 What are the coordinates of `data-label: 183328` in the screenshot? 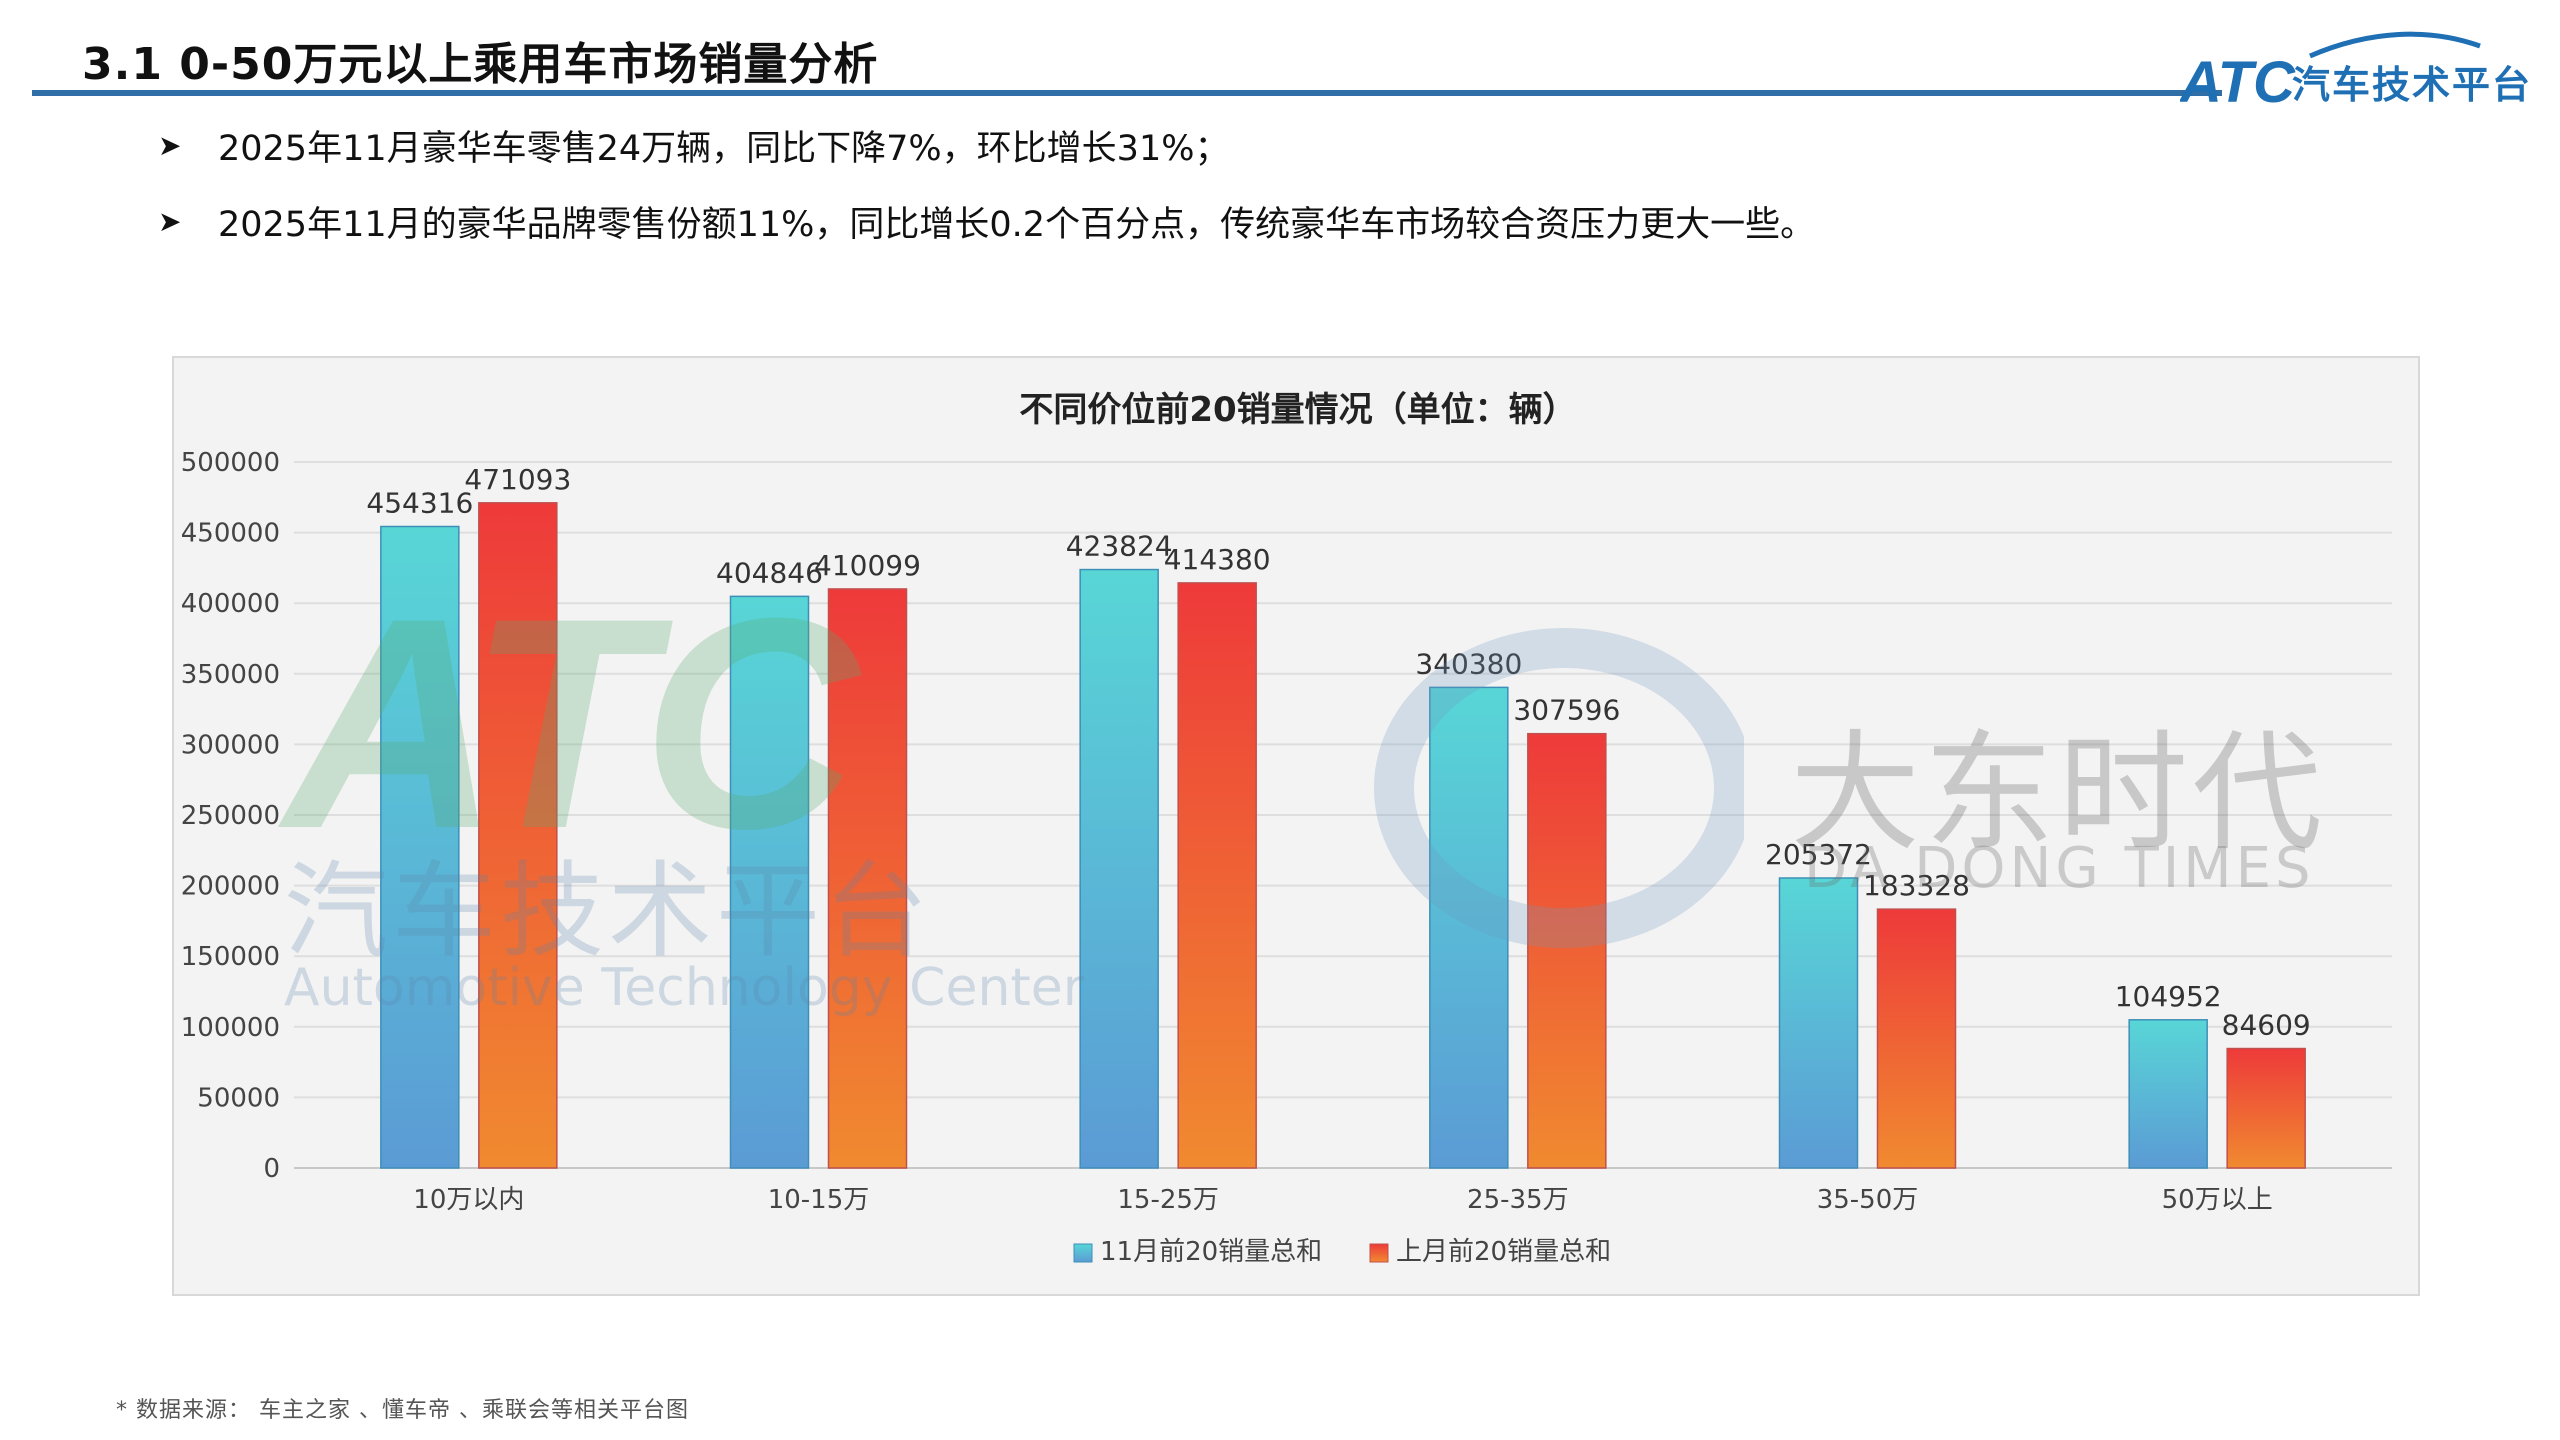 It's located at (1916, 885).